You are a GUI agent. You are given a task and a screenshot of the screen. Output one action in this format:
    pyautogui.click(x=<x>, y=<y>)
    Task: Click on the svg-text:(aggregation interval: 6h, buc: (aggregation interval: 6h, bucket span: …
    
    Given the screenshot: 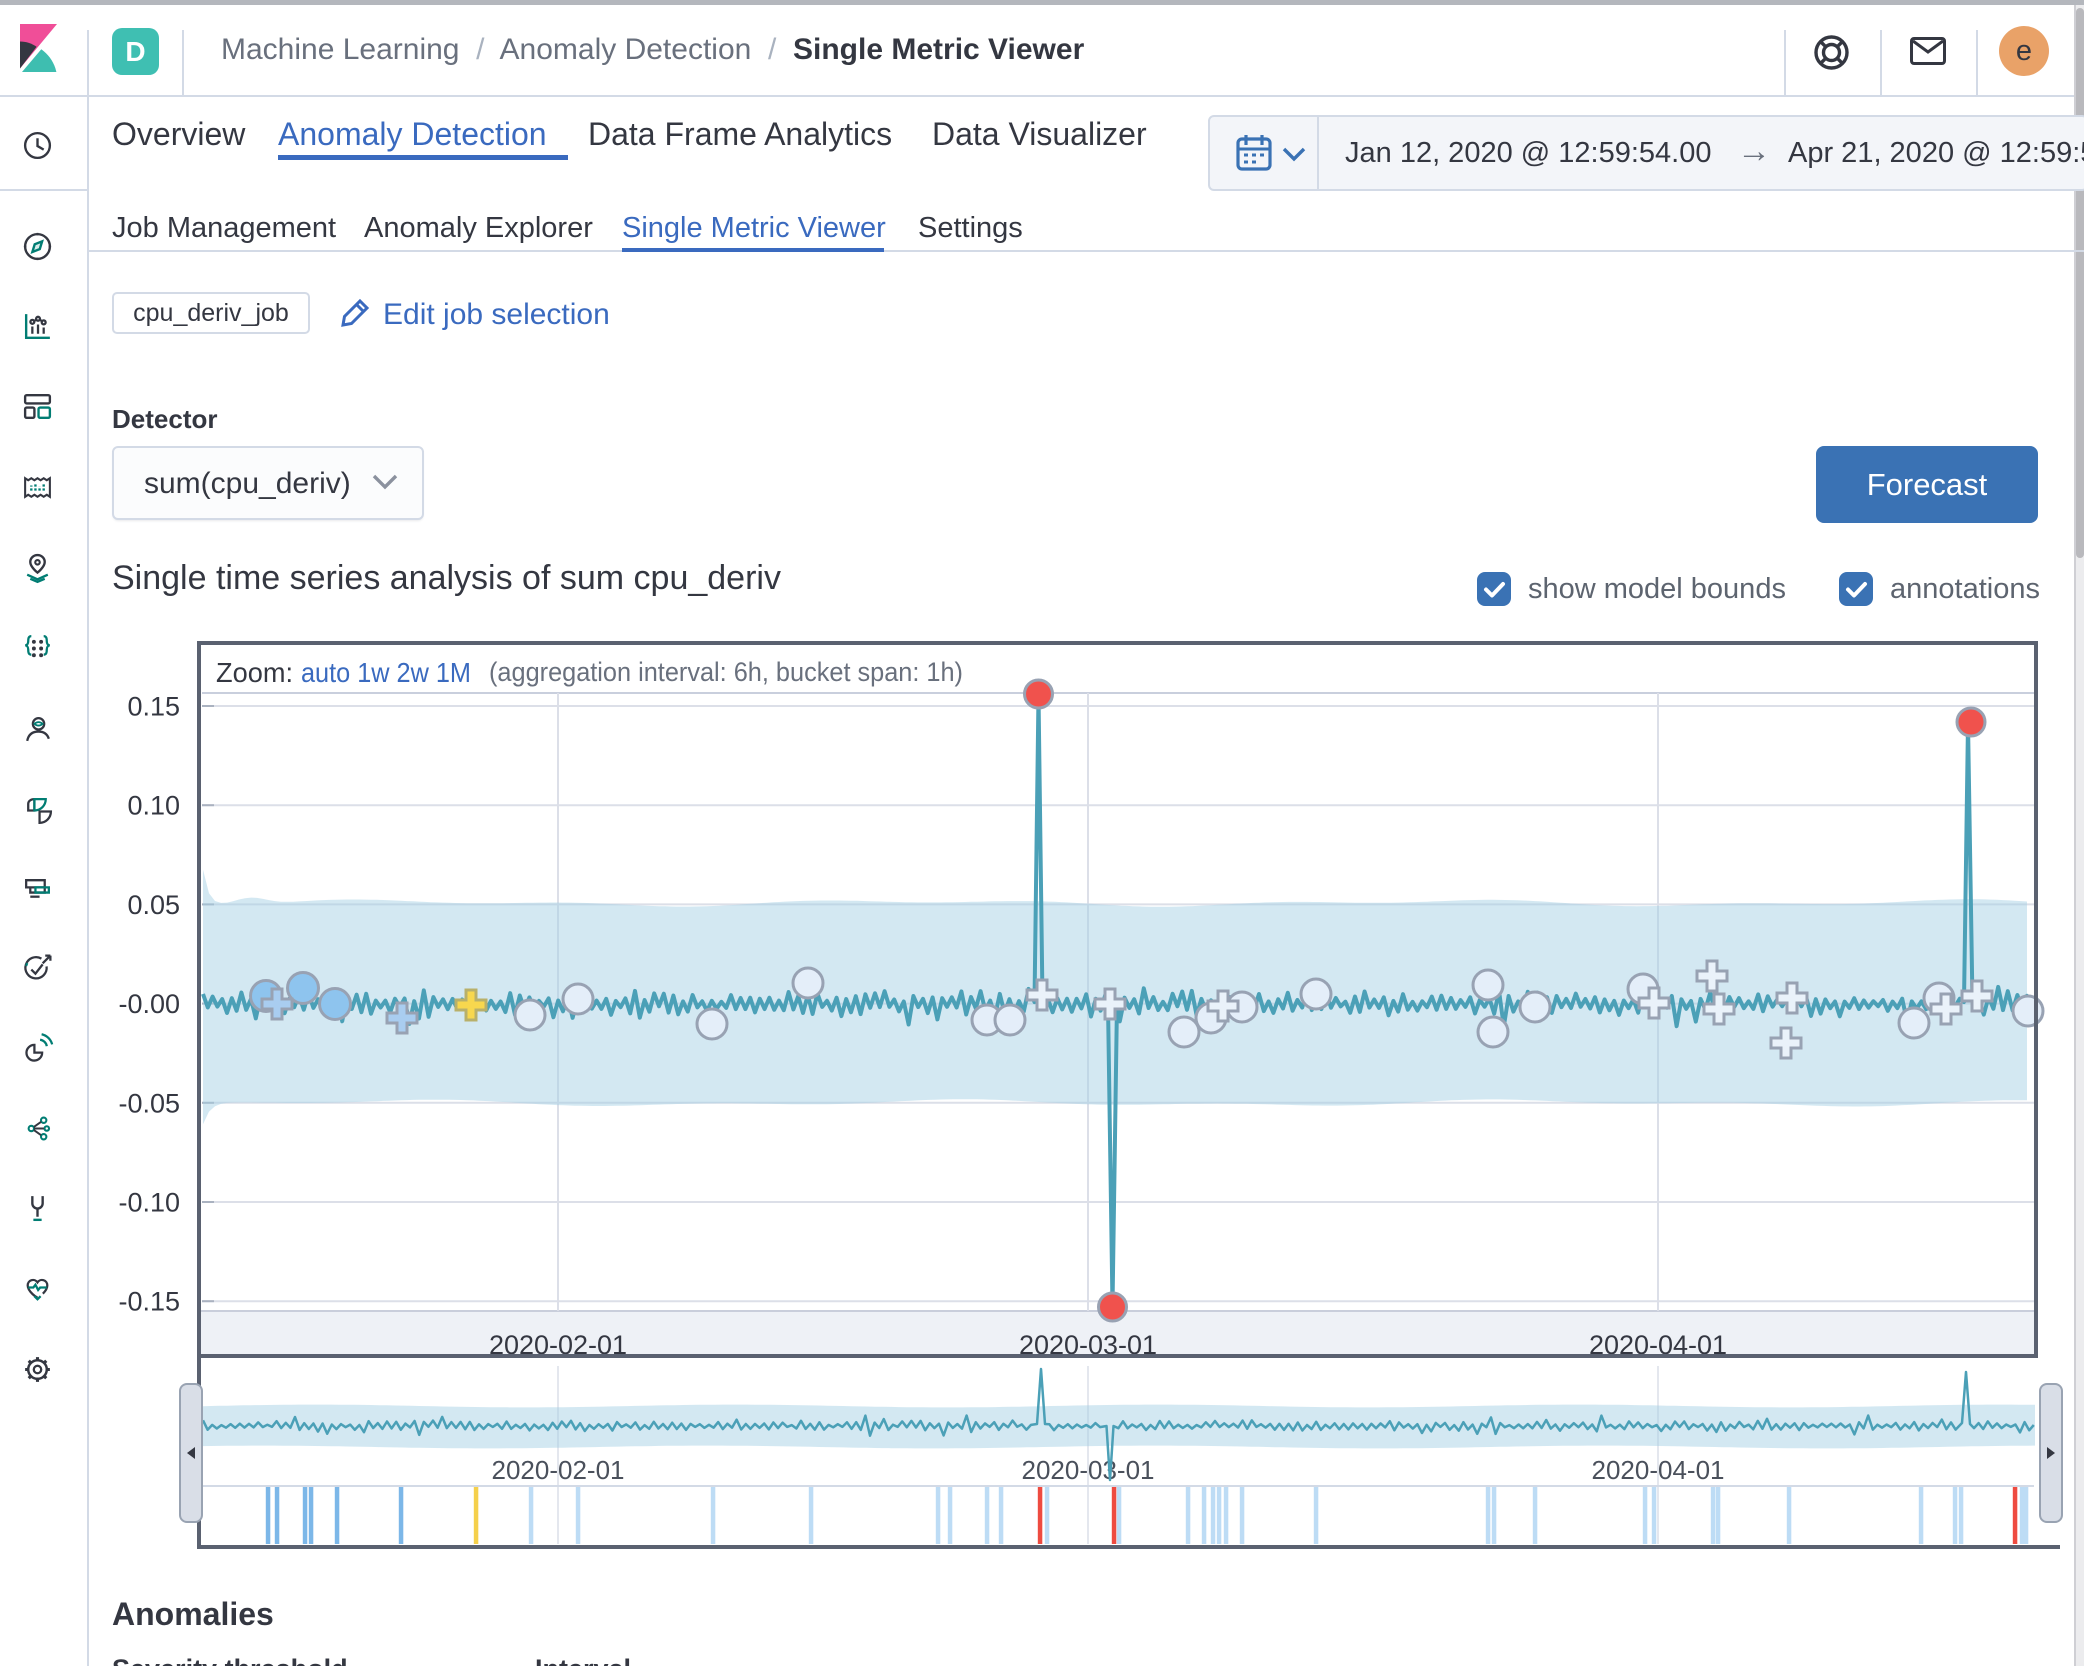 What is the action you would take?
    pyautogui.click(x=726, y=672)
    